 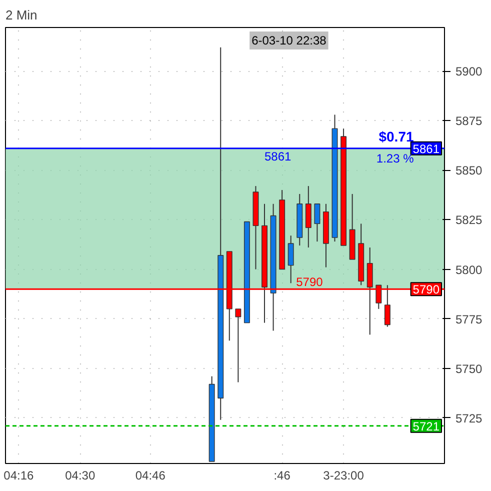 I want to click on y-tick-label: 5725, so click(x=469, y=418).